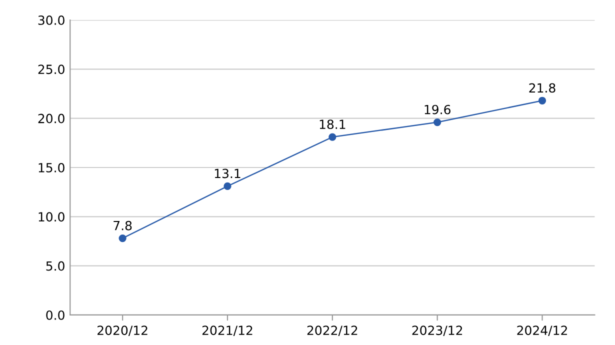 This screenshot has height=345, width=615. What do you see at coordinates (437, 109) in the screenshot?
I see `data-label: 19.6` at bounding box center [437, 109].